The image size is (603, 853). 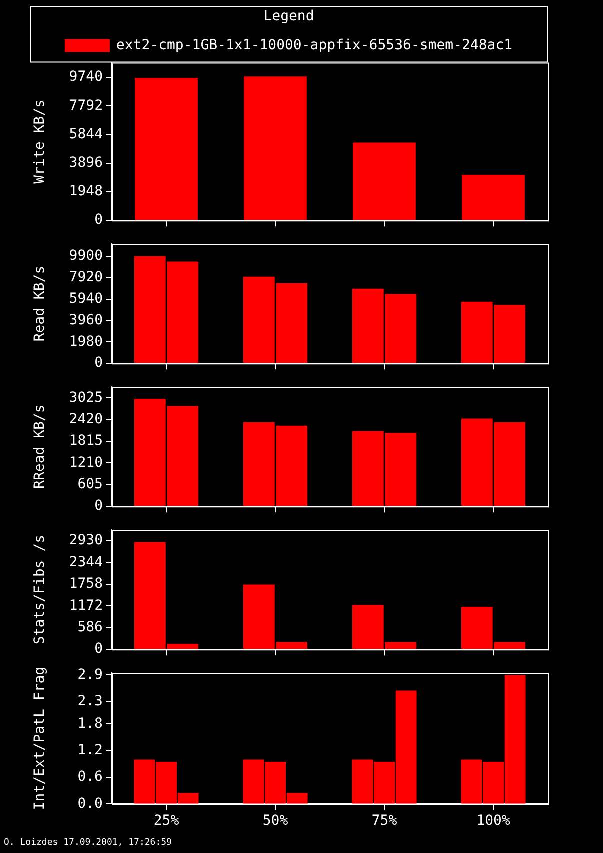 I want to click on legend-label: ext2-cmp-1GB-1x1-10000-appfix-65536-smem-248ac1, so click(x=314, y=45).